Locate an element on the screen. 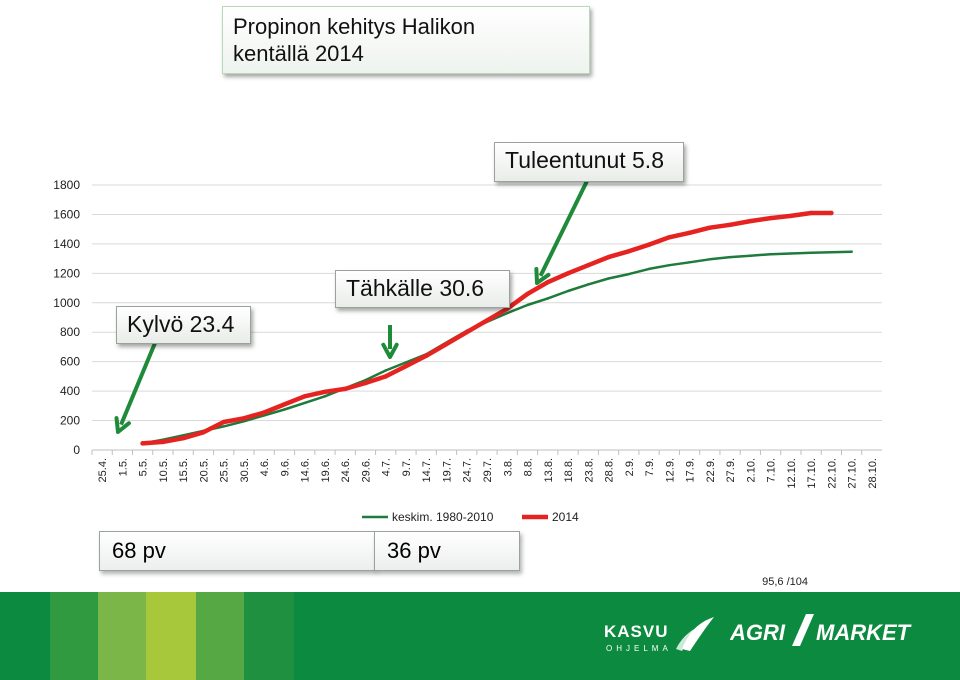 This screenshot has height=680, width=960. x-tick-label: 19.6. is located at coordinates (326, 470).